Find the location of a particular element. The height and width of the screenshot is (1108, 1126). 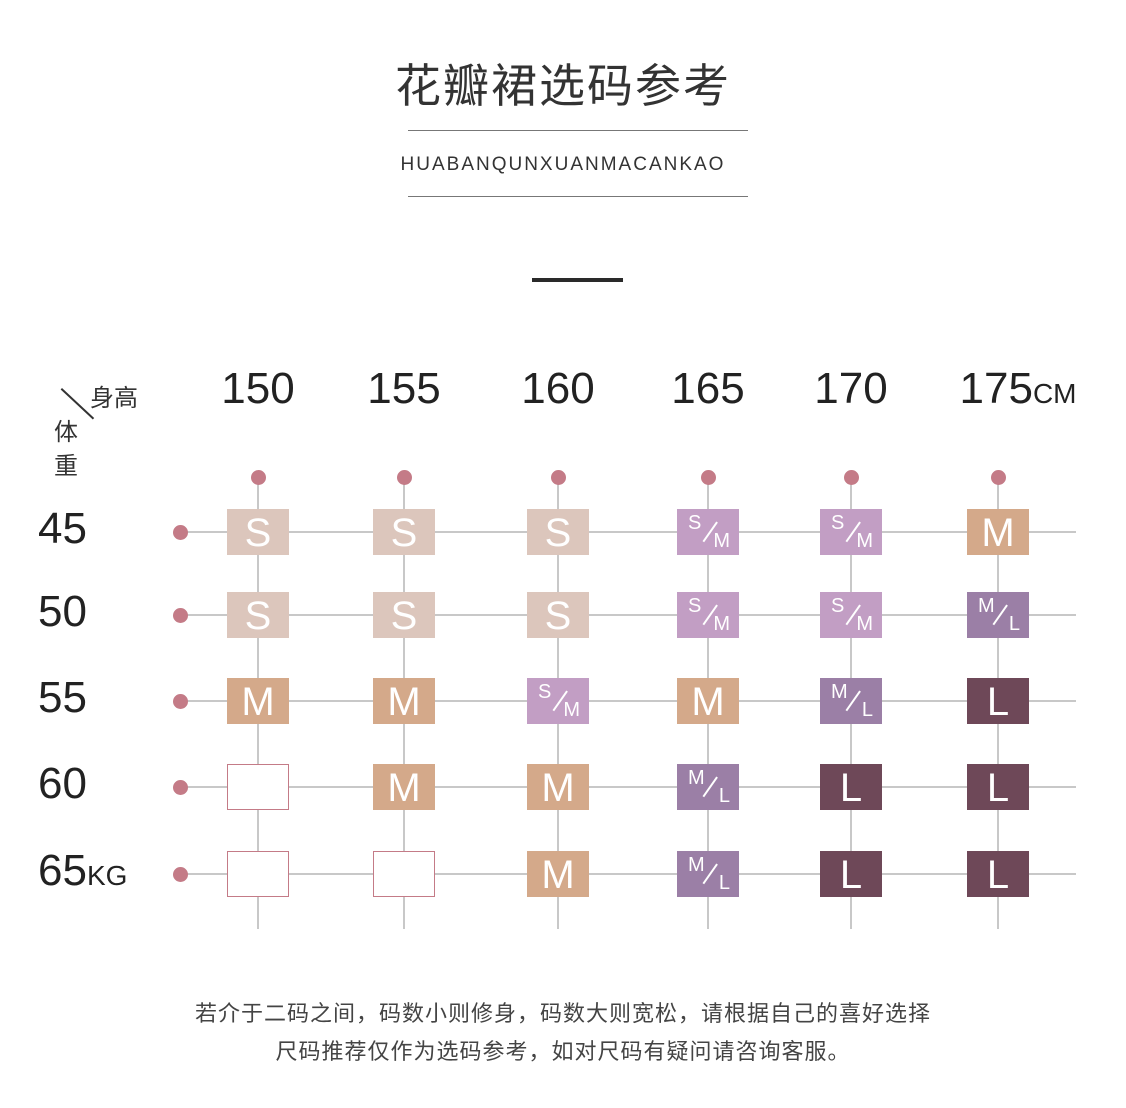

weight-value: 45 is located at coordinates (62, 528).